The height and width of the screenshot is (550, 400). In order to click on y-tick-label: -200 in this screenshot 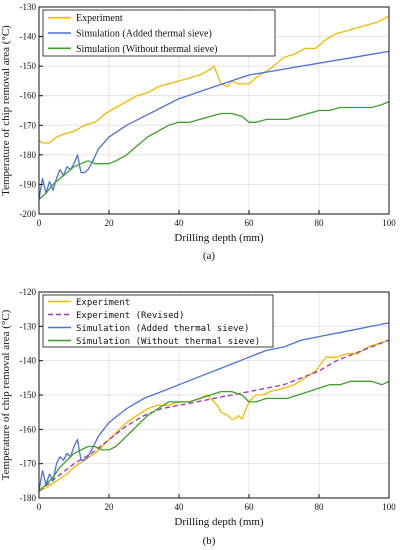, I will do `click(28, 214)`.